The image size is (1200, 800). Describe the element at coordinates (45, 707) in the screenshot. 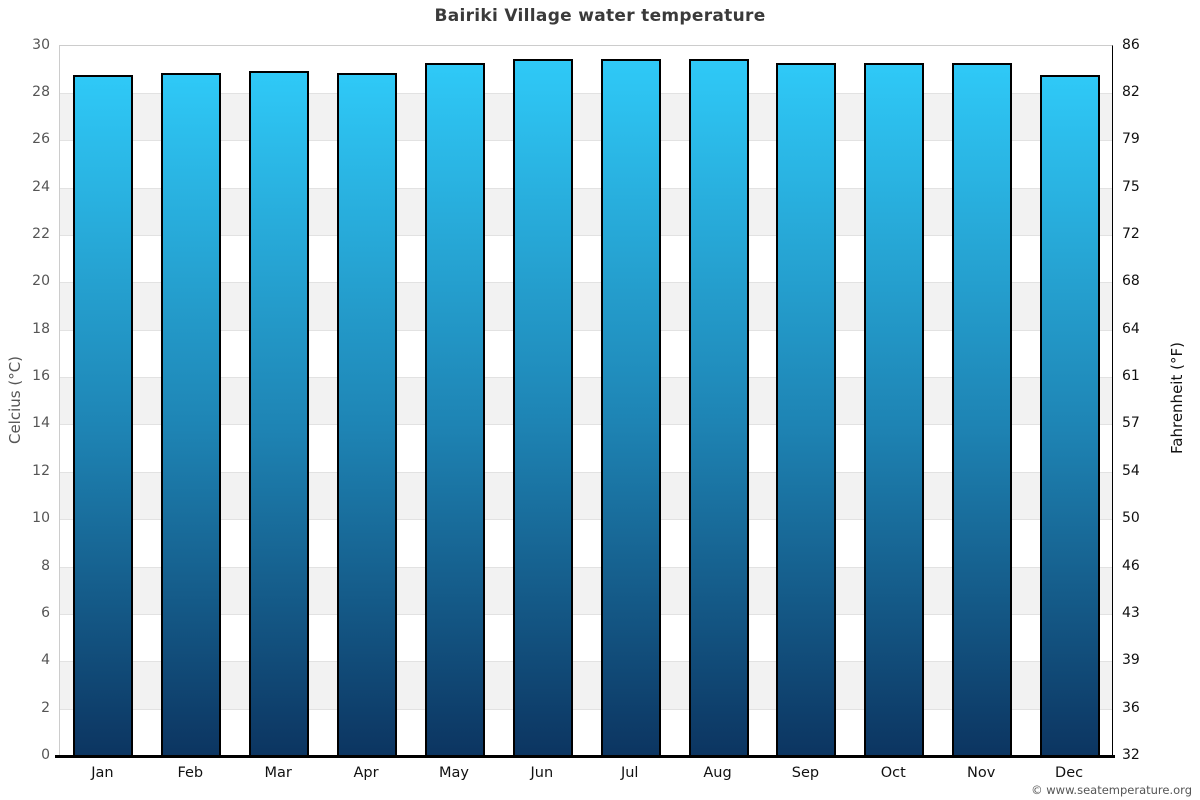

I see `celsius-tick-label: 2` at that location.